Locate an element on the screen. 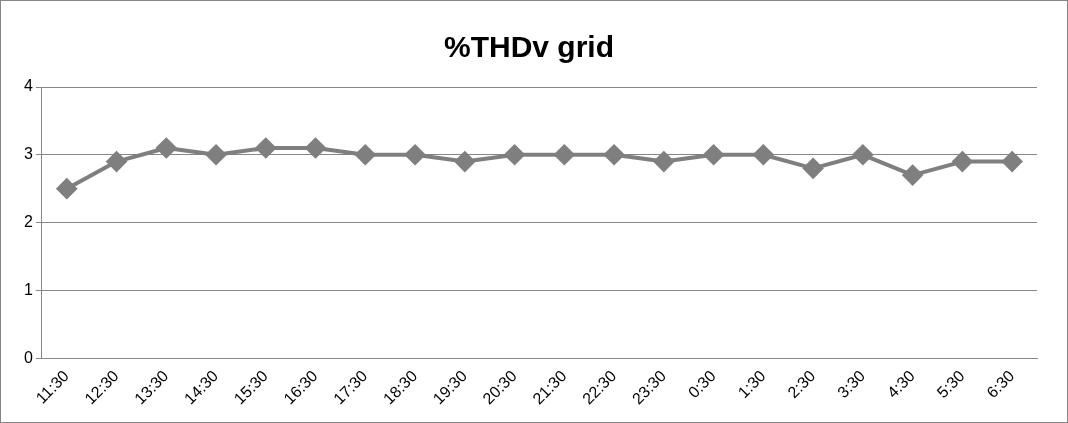  x-tick-label: 1:30 is located at coordinates (751, 384).